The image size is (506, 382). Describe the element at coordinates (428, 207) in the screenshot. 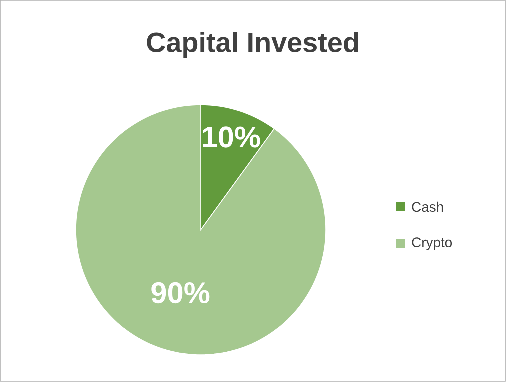

I see `legend-label: Cash` at that location.